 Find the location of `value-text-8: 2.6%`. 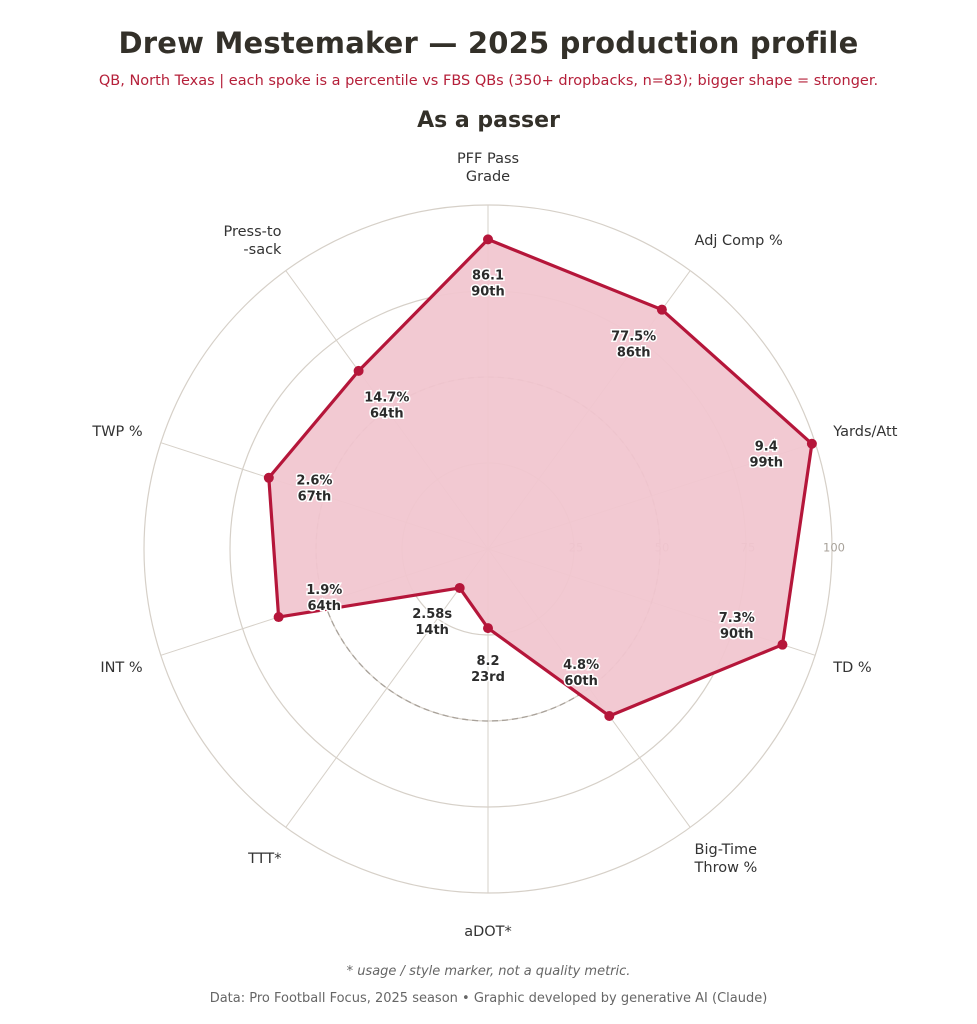

value-text-8: 2.6% is located at coordinates (314, 481).